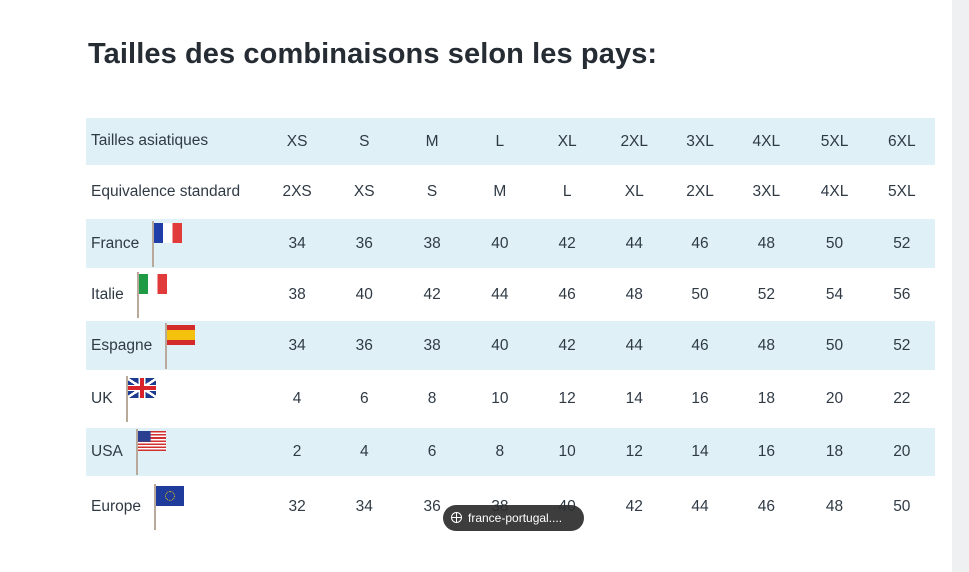 The image size is (969, 572). Describe the element at coordinates (766, 398) in the screenshot. I see `table-cell: 18` at that location.